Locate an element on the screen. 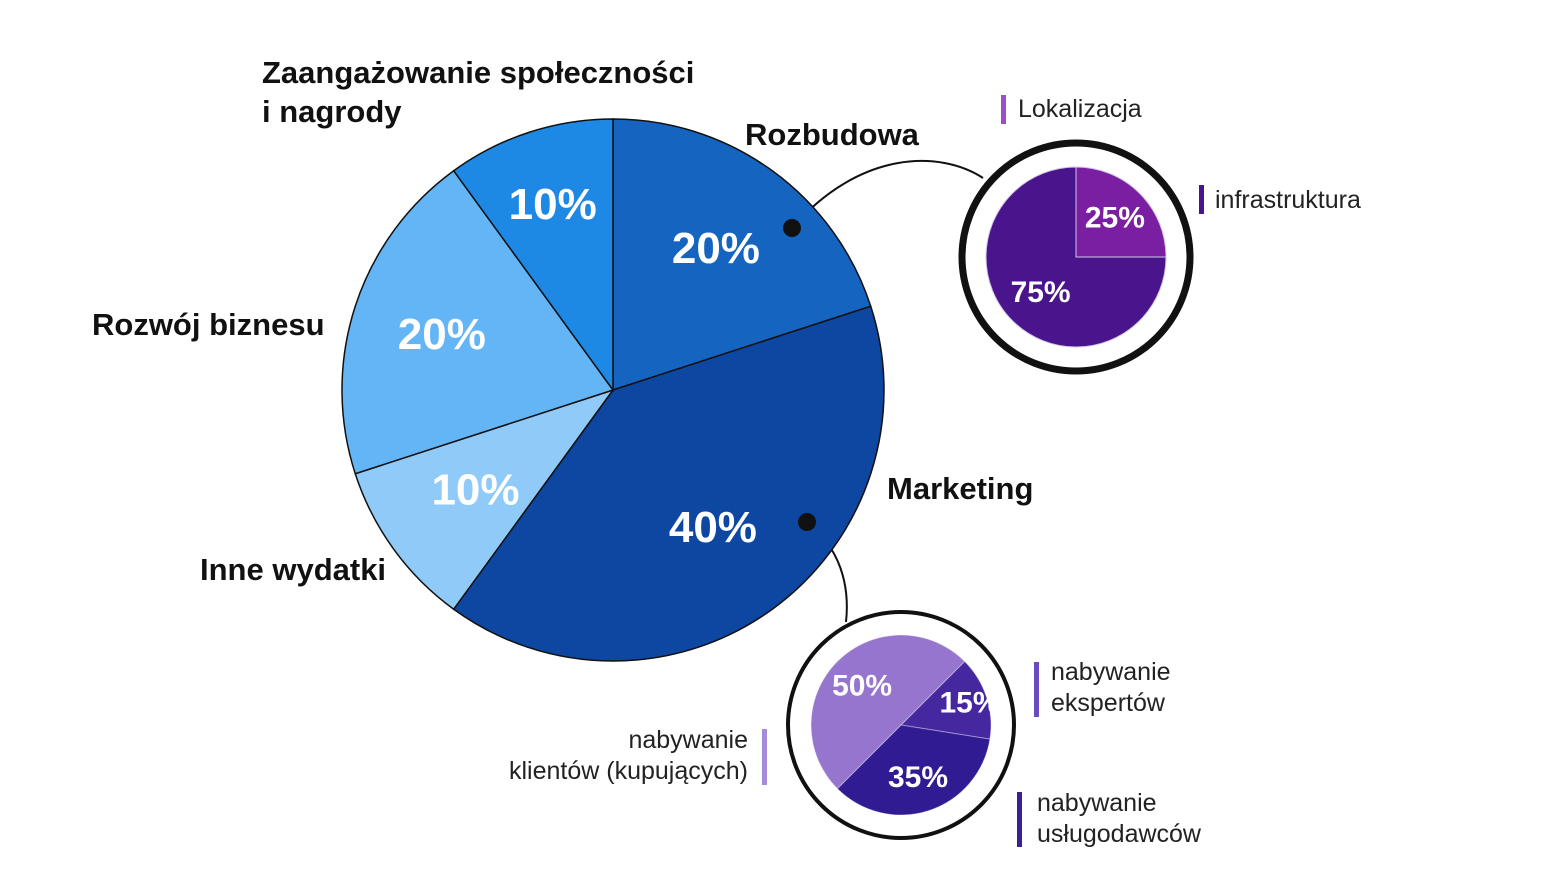 Image resolution: width=1545 pixels, height=882 pixels. slice-inne-wydatki is located at coordinates (484, 499).